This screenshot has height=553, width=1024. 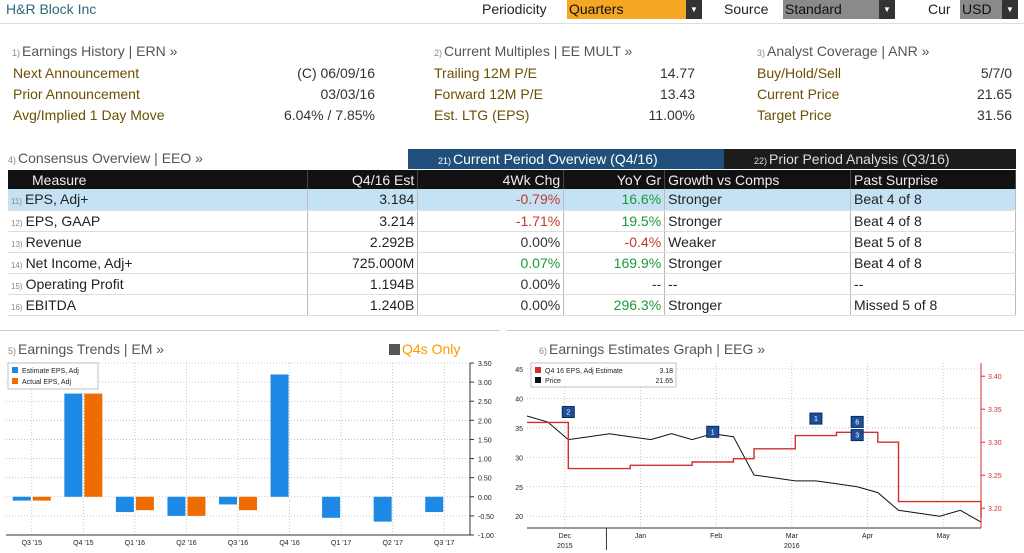 I want to click on col-measure: Measure, so click(x=158, y=179).